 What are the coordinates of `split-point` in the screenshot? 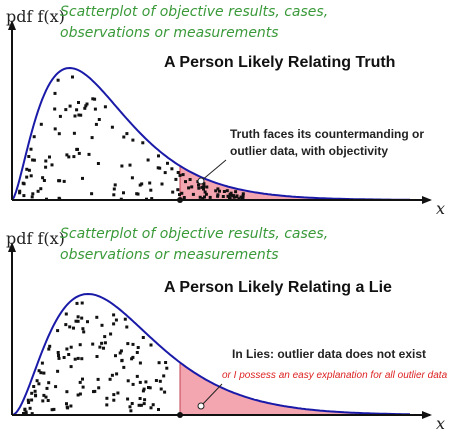 It's located at (180, 200).